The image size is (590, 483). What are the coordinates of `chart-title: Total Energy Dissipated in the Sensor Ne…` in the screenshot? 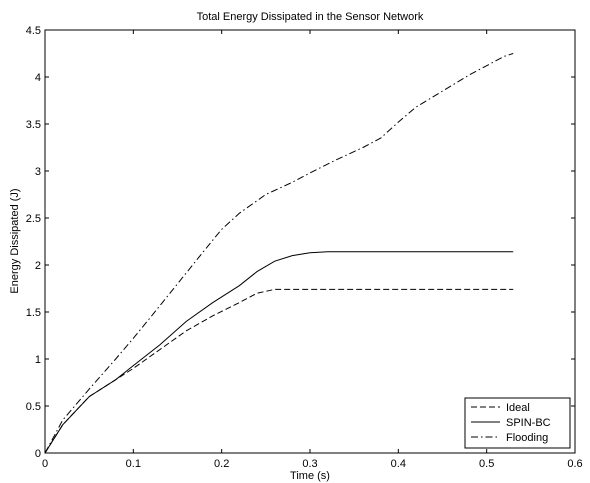 It's located at (310, 17).